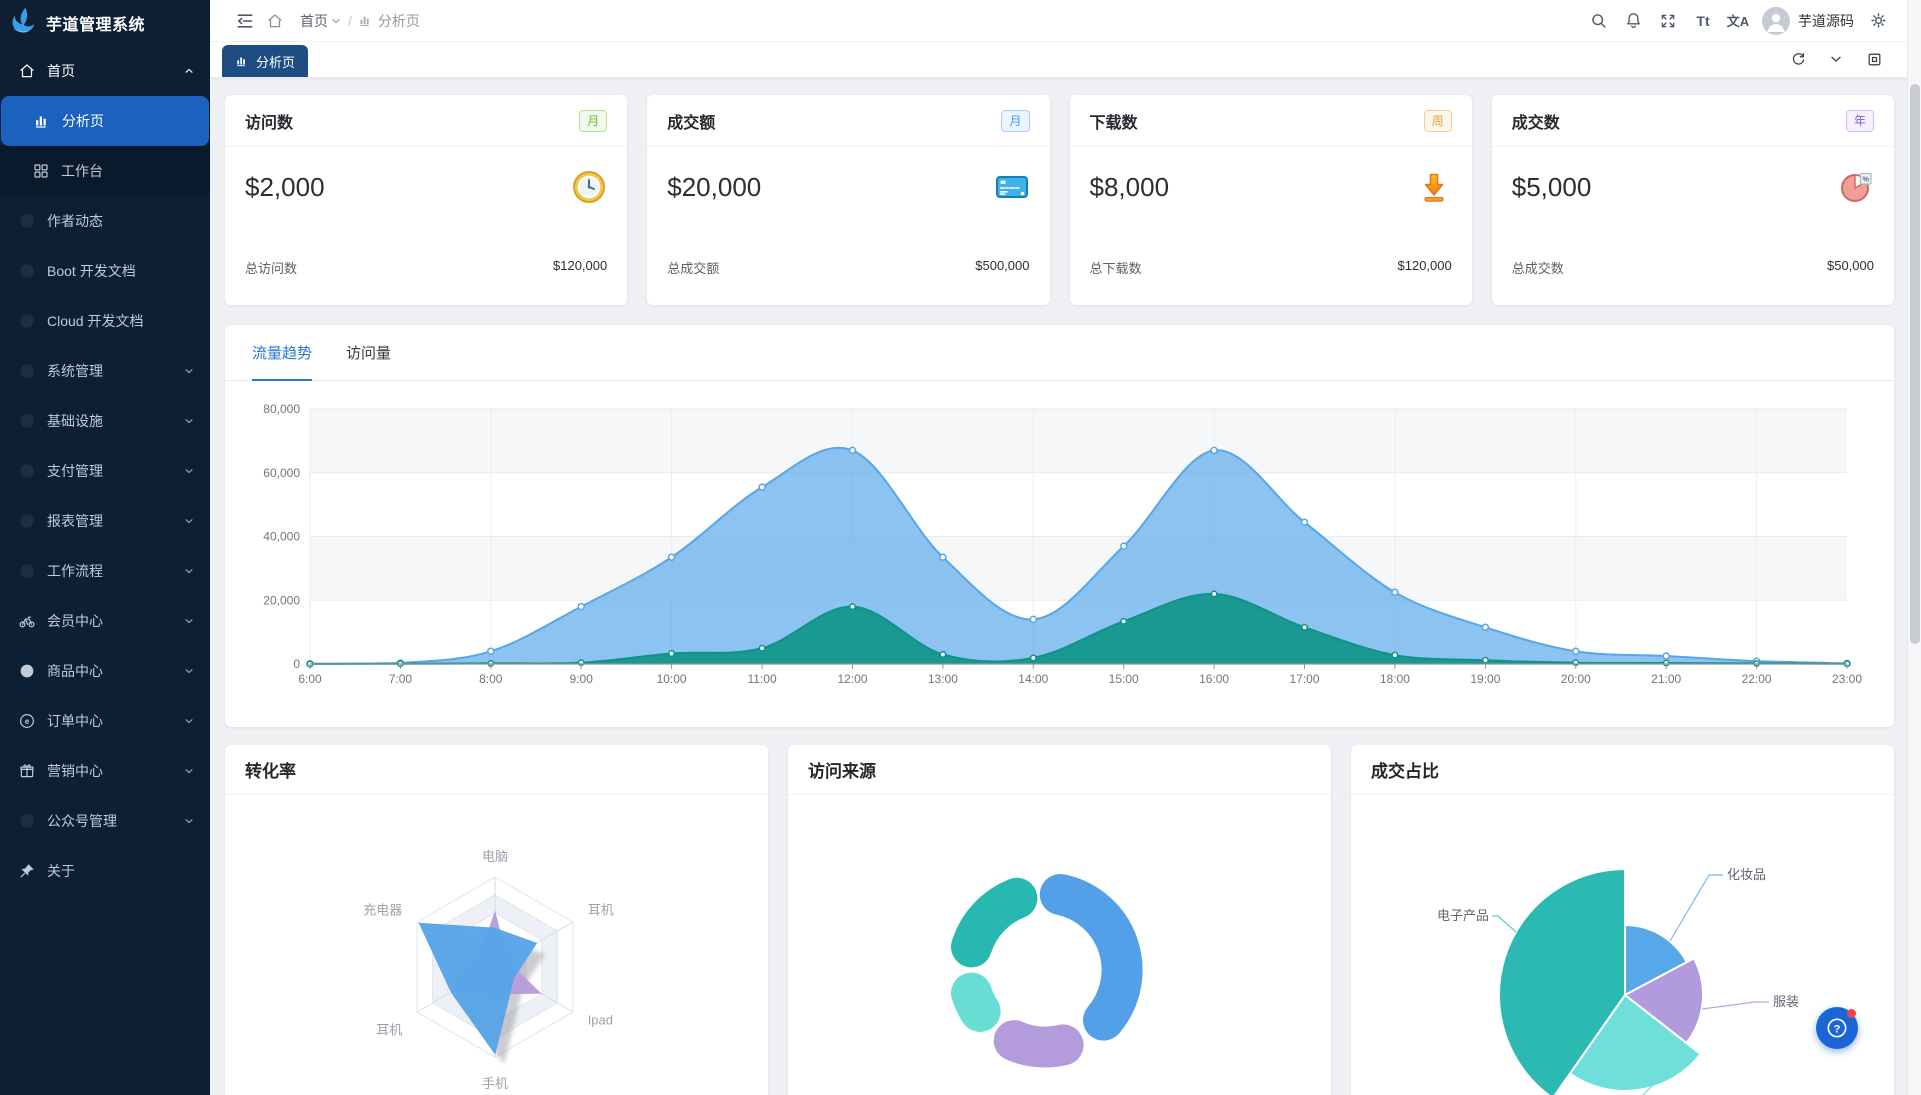  Describe the element at coordinates (105, 521) in the screenshot. I see `sidebar-item-9: 报表管理` at that location.